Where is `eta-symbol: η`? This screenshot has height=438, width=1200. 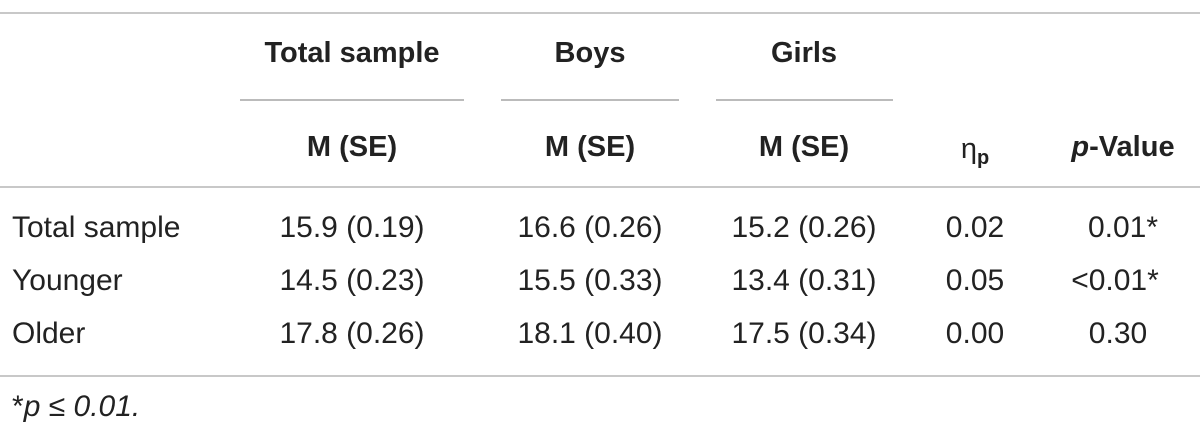 eta-symbol: η is located at coordinates (968, 149).